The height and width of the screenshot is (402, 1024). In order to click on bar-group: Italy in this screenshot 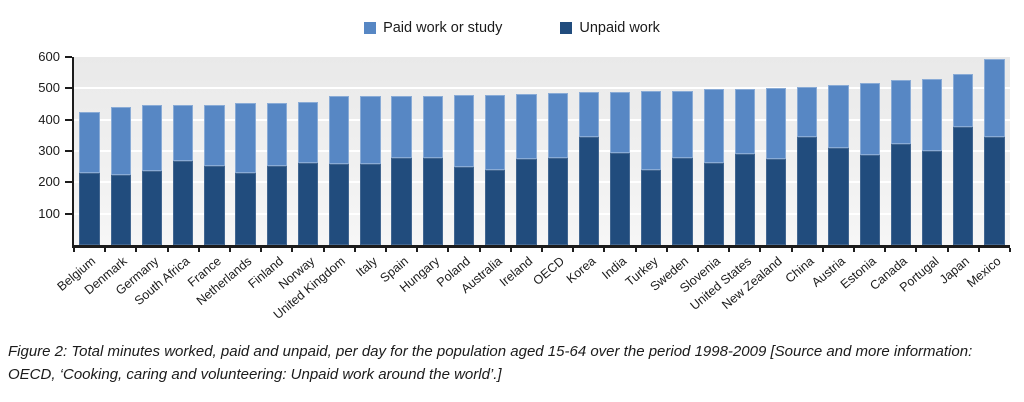, I will do `click(370, 168)`.